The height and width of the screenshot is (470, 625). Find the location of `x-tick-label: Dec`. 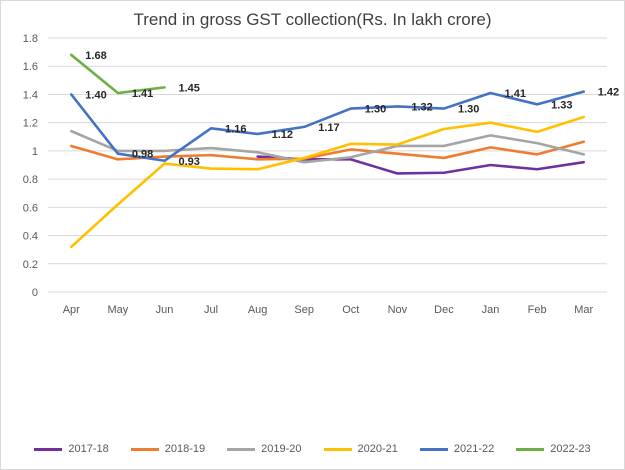

x-tick-label: Dec is located at coordinates (444, 310).